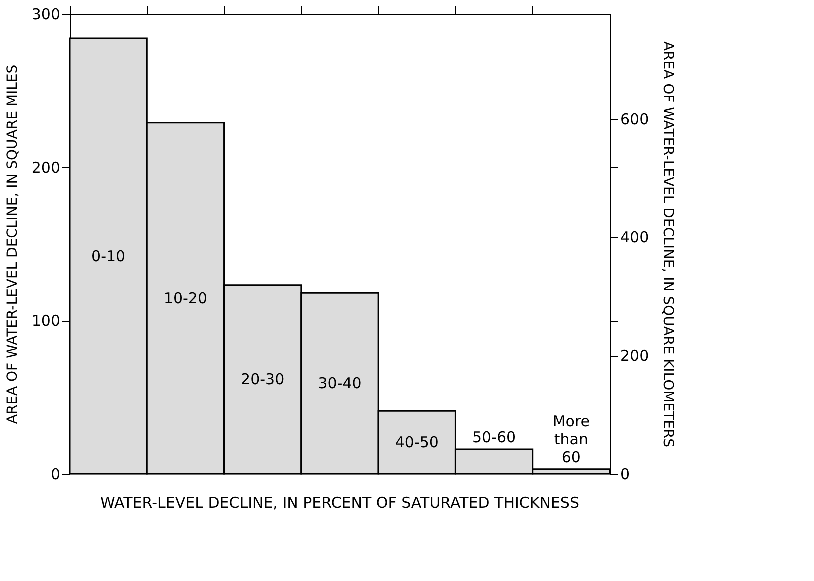 This screenshot has height=581, width=814. I want to click on x-tick-label: 20-30, so click(263, 379).